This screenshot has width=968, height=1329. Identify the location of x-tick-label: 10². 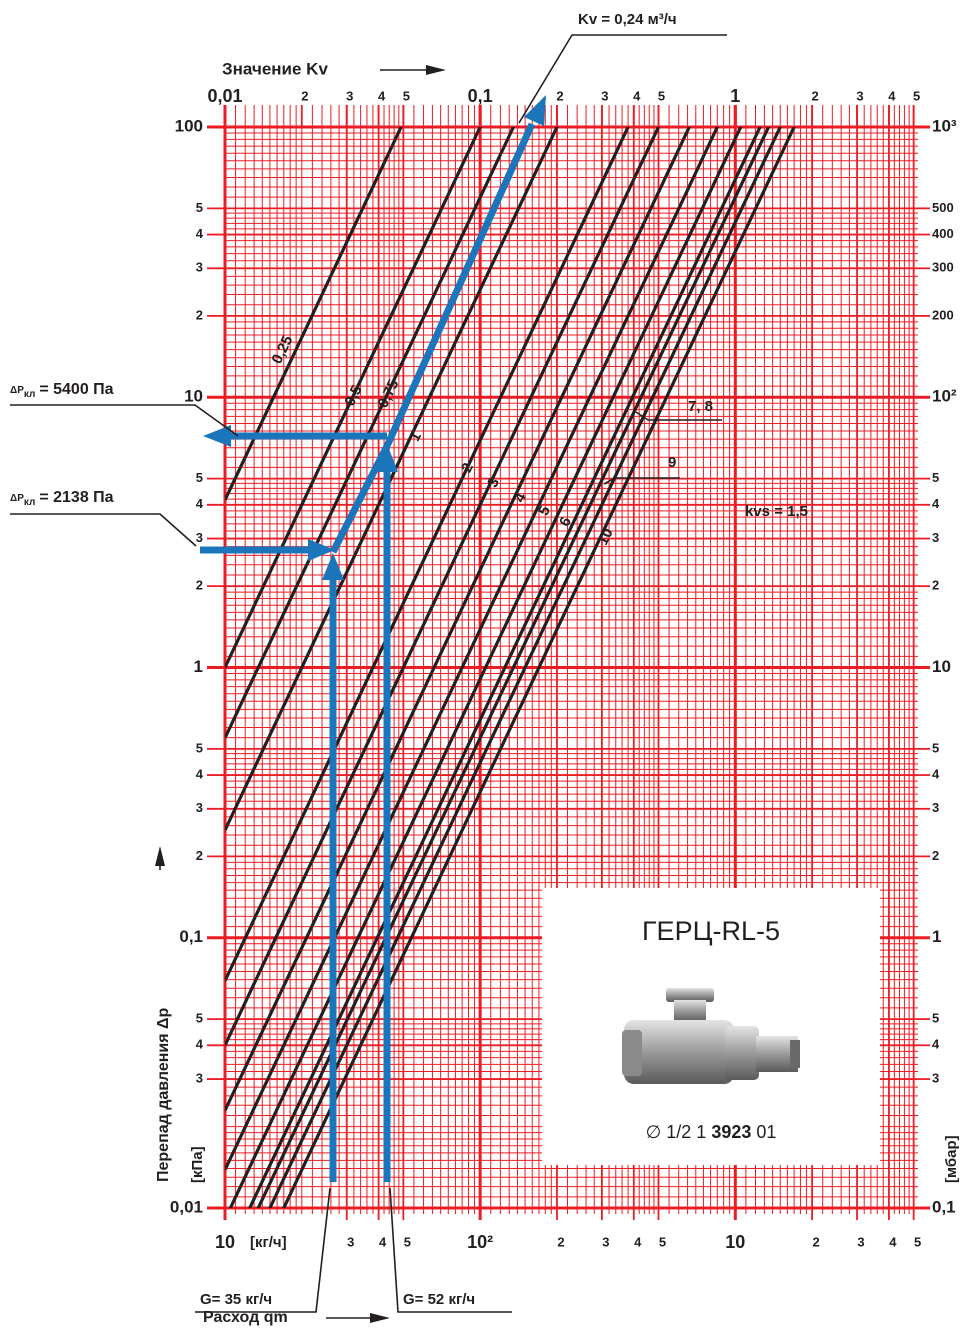
(480, 1242).